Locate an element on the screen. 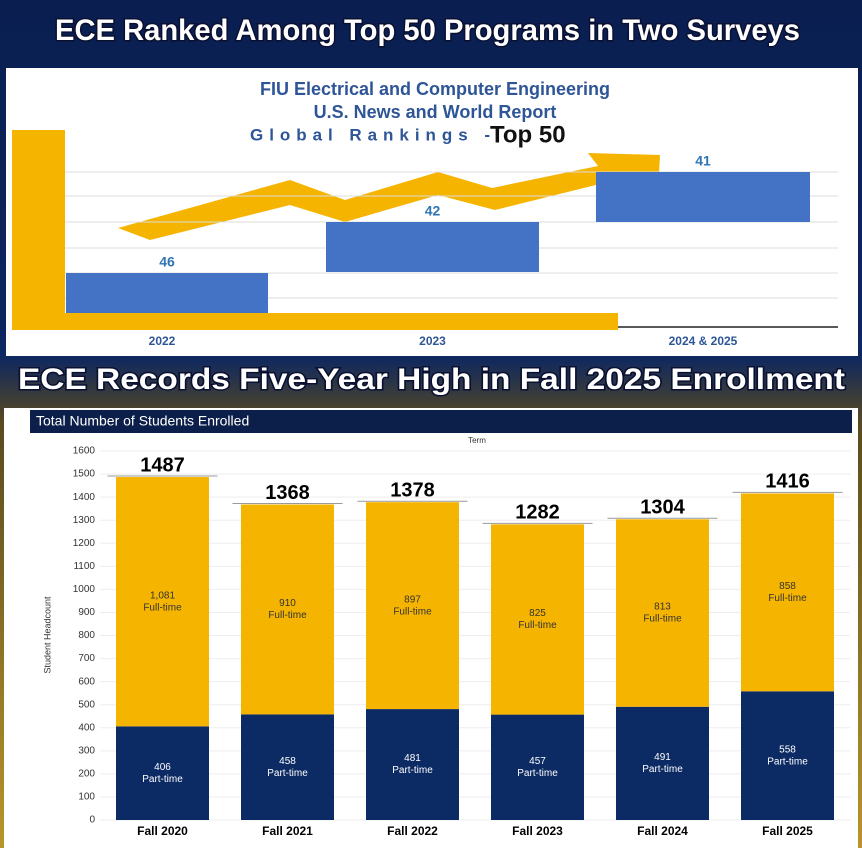 The image size is (862, 848). data-label: 1,081 is located at coordinates (162, 595).